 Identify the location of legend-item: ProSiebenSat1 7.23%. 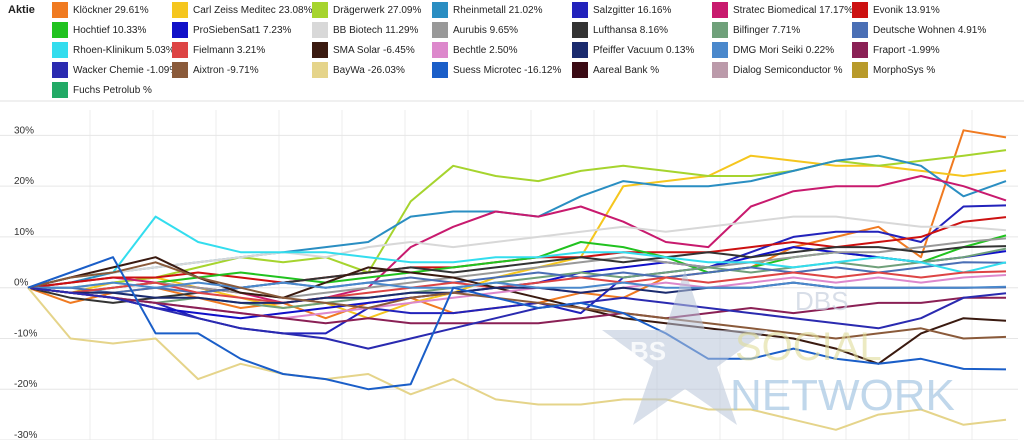
(231, 30).